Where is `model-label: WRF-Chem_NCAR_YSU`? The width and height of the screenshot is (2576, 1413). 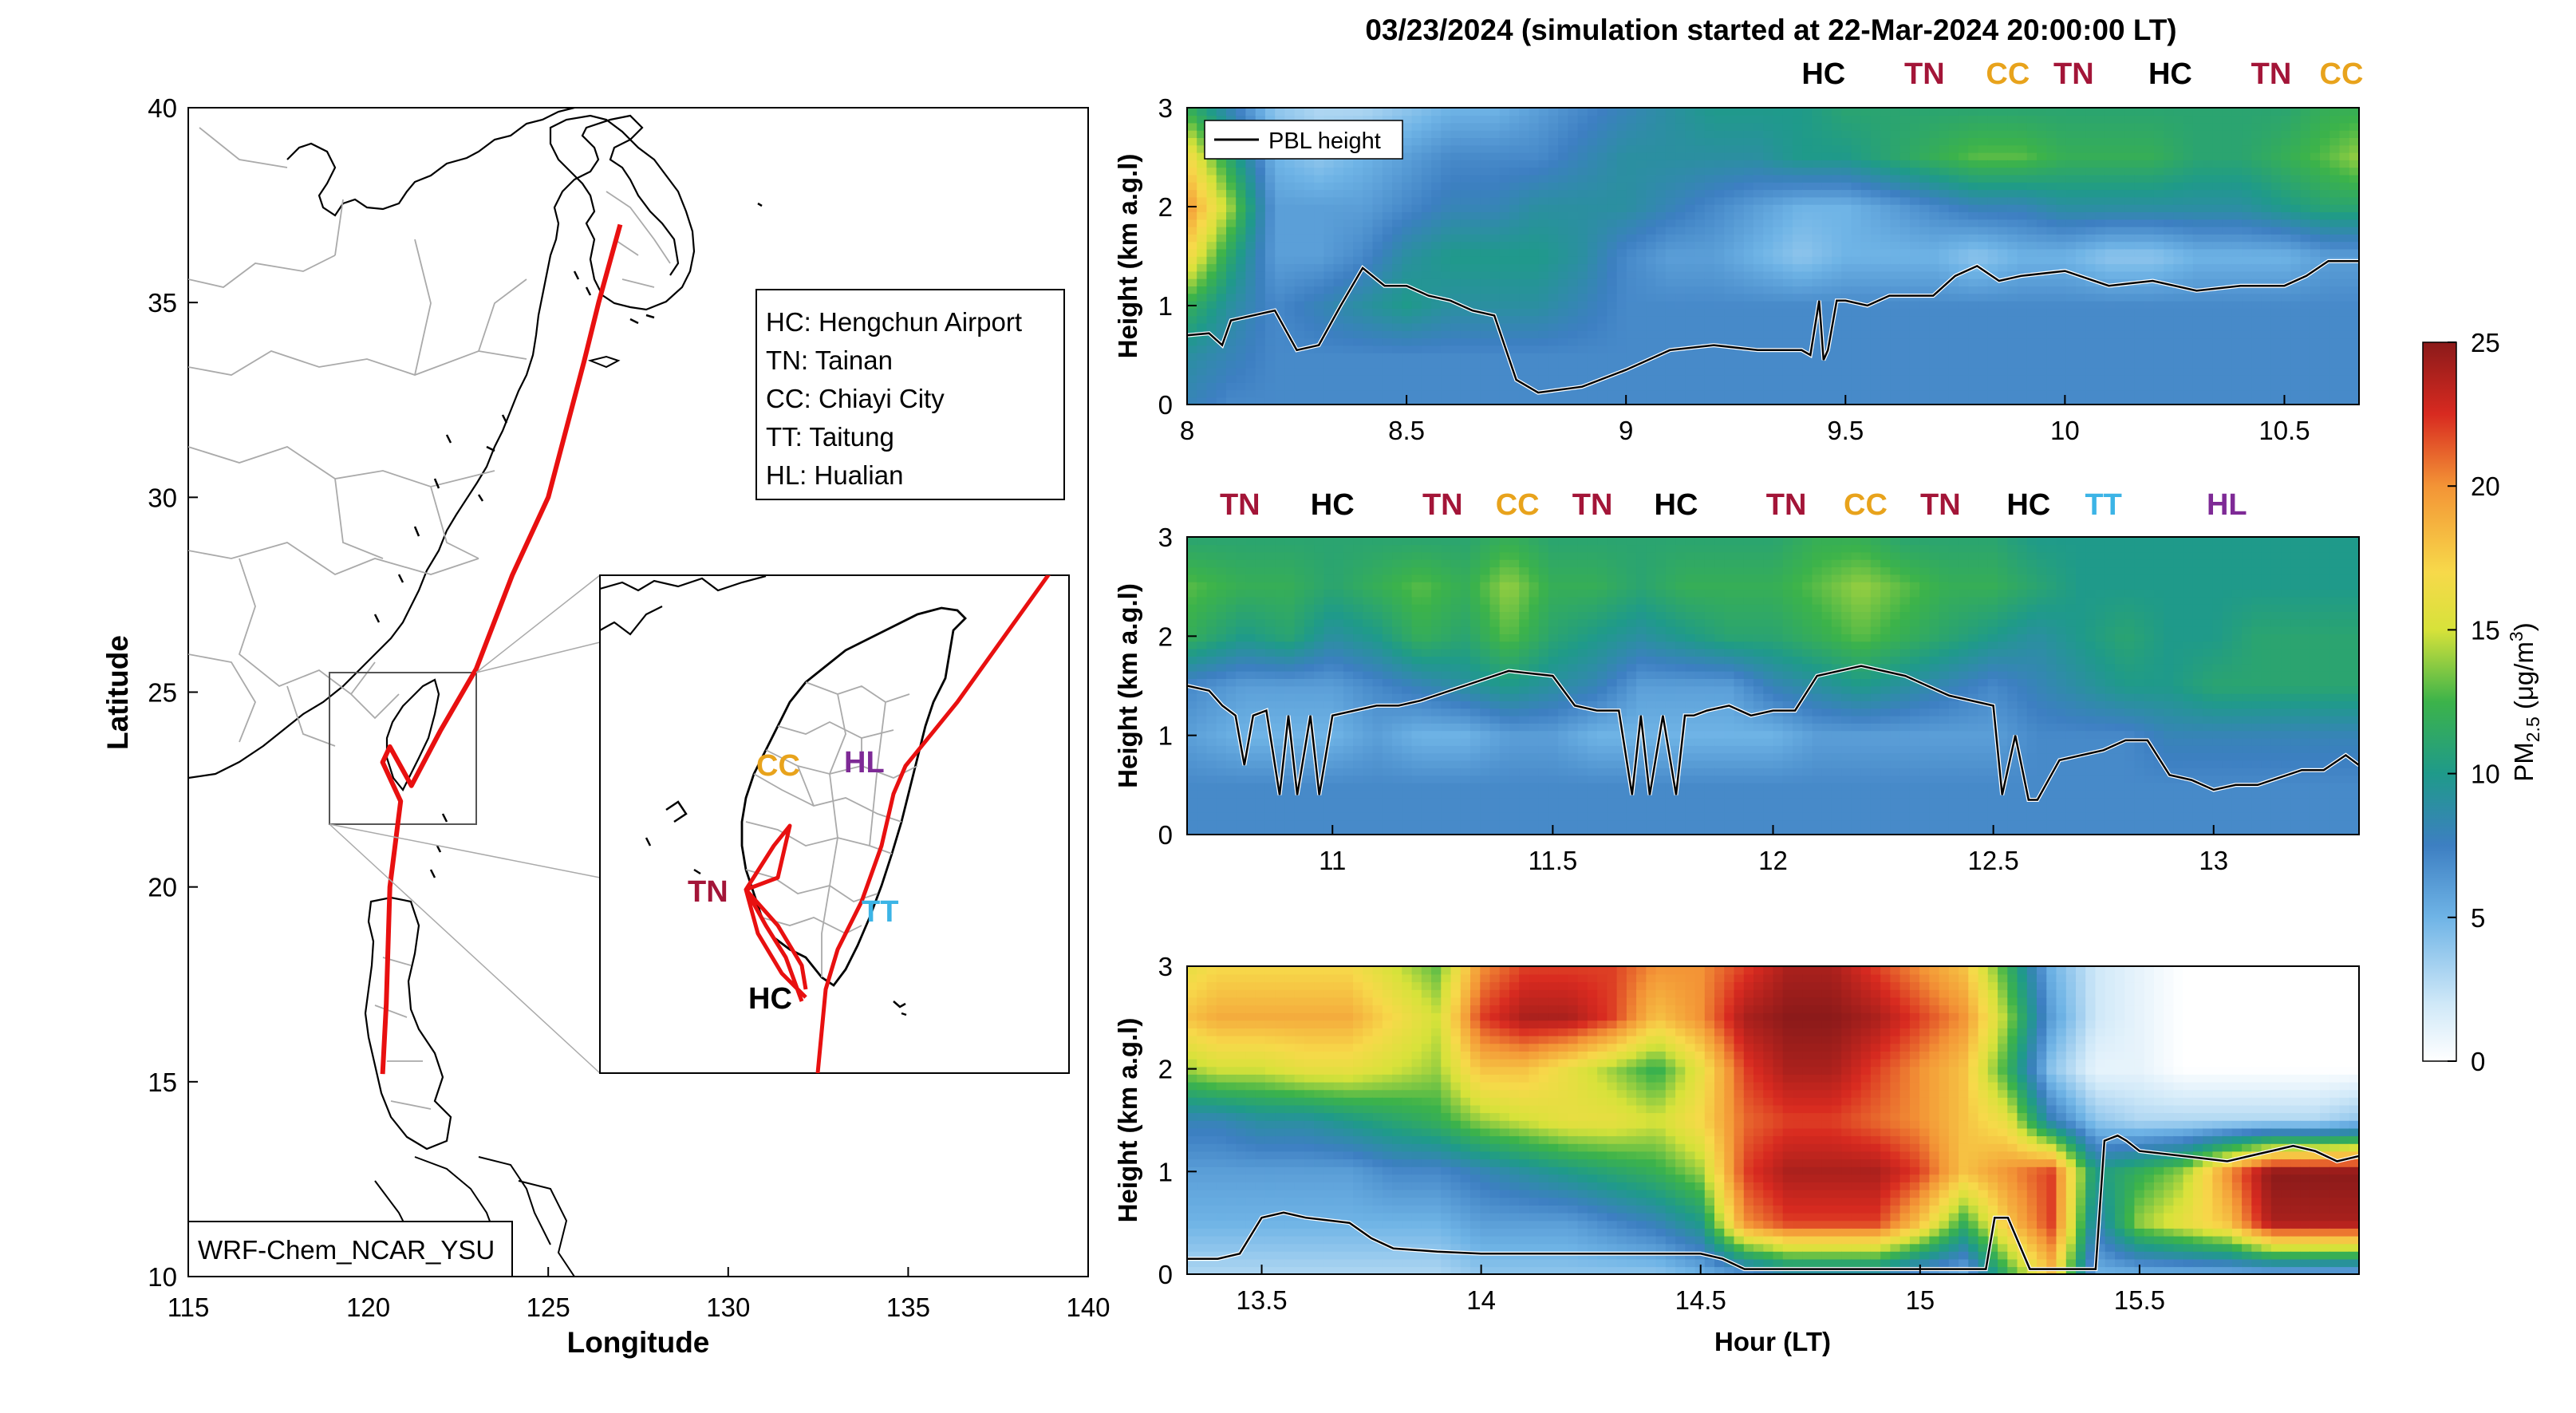
model-label: WRF-Chem_NCAR_YSU is located at coordinates (347, 1250).